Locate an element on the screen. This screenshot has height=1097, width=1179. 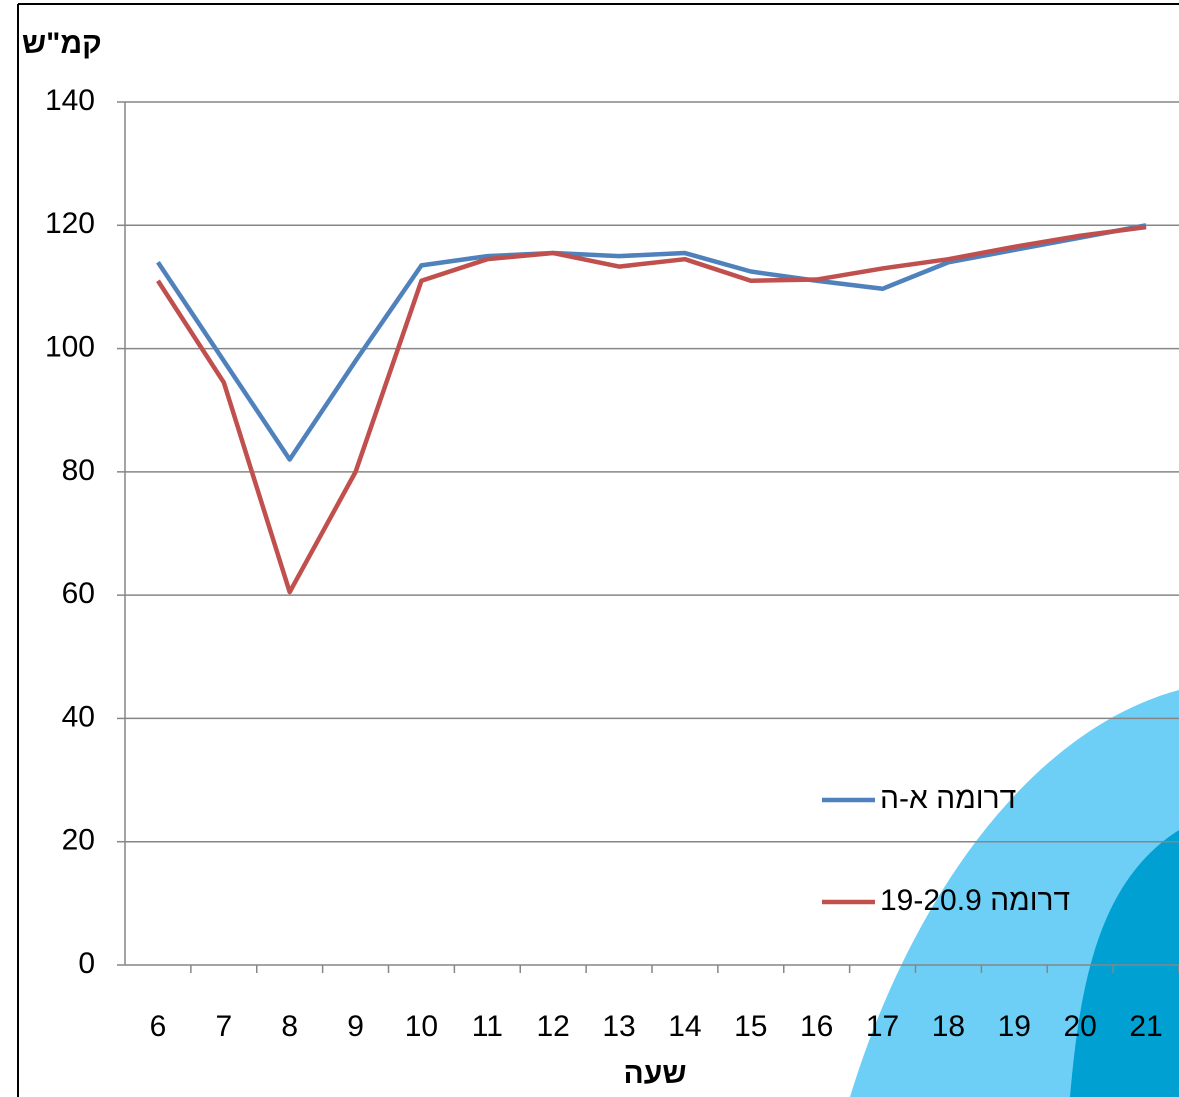
legend-label: דרומה א-ה is located at coordinates (948, 798).